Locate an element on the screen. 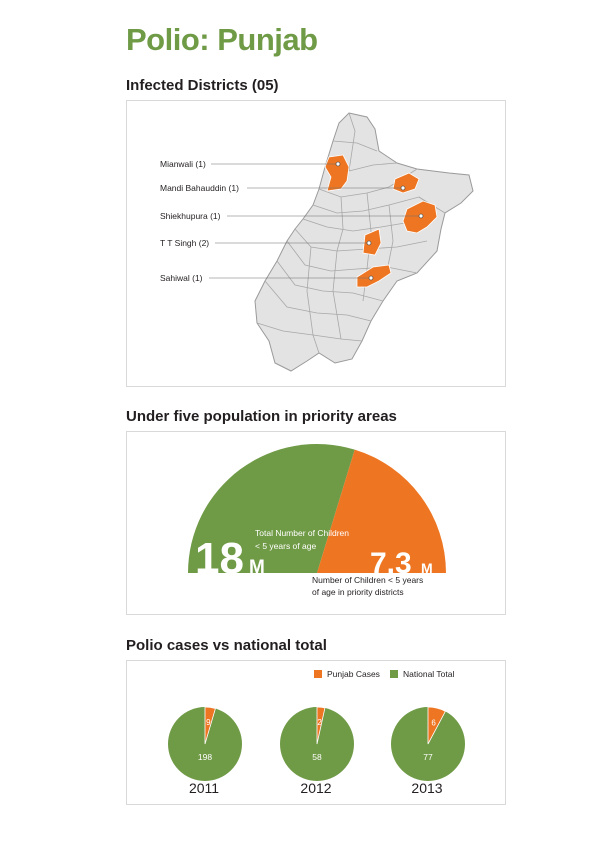 The width and height of the screenshot is (596, 842). pie-national-value-2013: 77 is located at coordinates (428, 757).